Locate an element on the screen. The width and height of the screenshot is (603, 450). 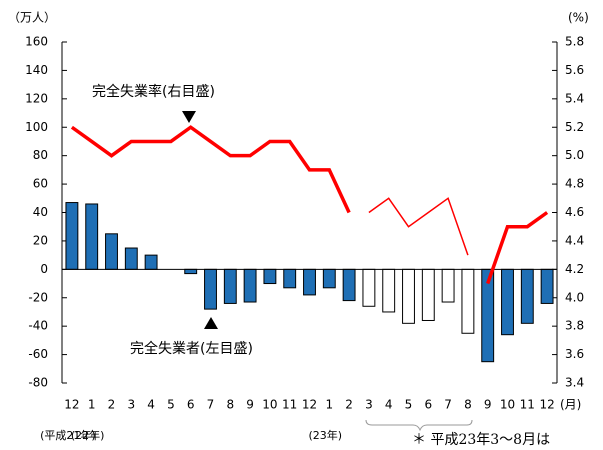
y-tick-label: -20 is located at coordinates (38, 297).